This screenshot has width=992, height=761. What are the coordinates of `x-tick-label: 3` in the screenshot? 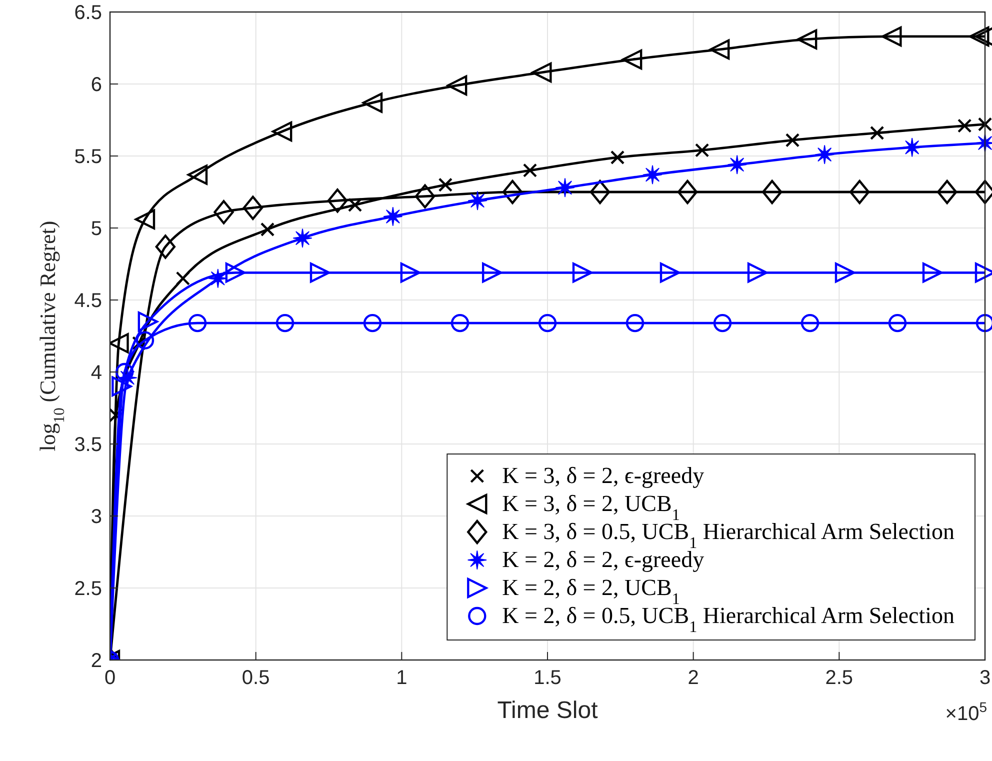 It's located at (985, 678).